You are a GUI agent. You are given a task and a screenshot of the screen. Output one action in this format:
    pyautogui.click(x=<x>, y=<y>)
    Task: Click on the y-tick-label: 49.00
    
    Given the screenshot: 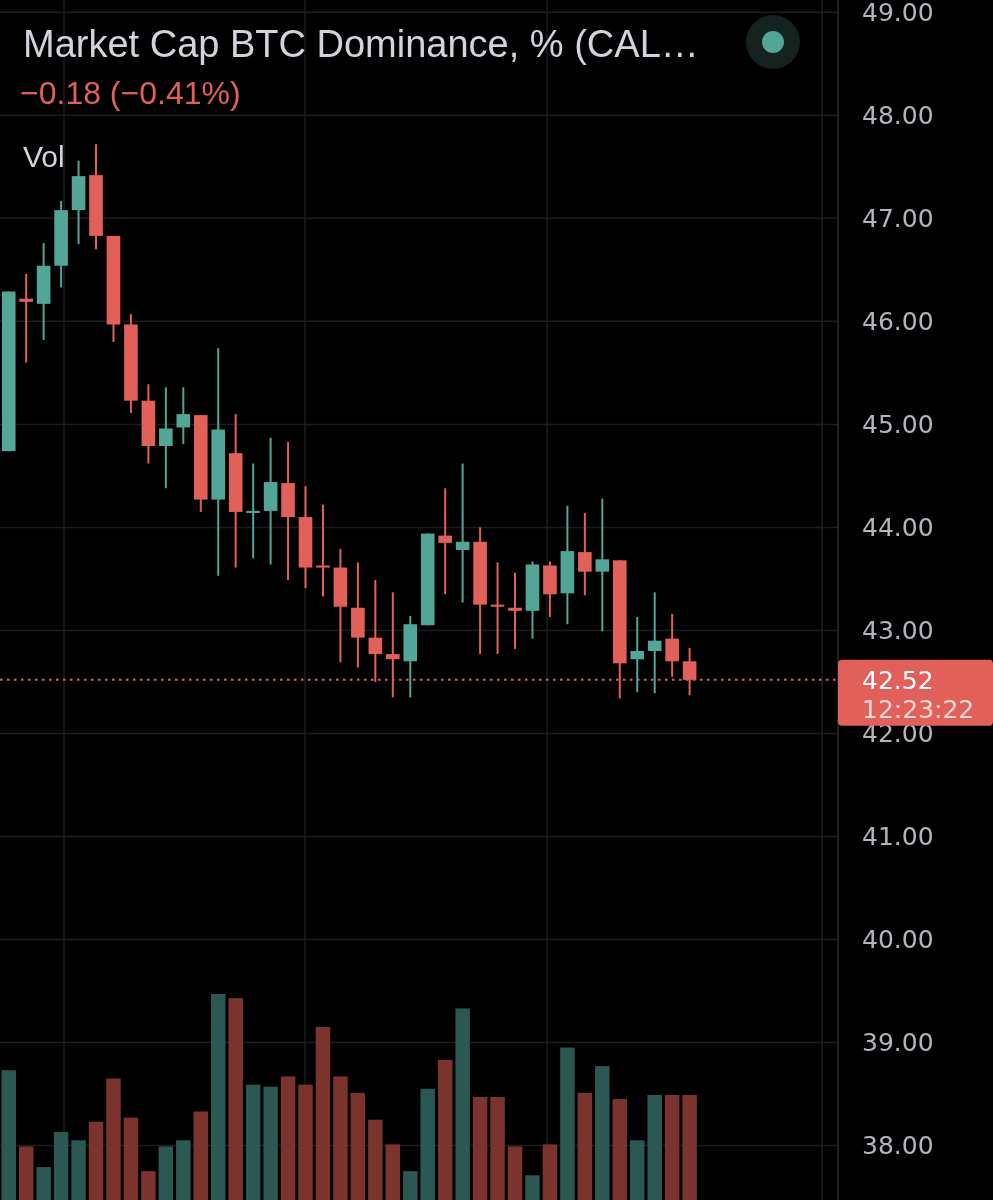 What is the action you would take?
    pyautogui.click(x=898, y=14)
    